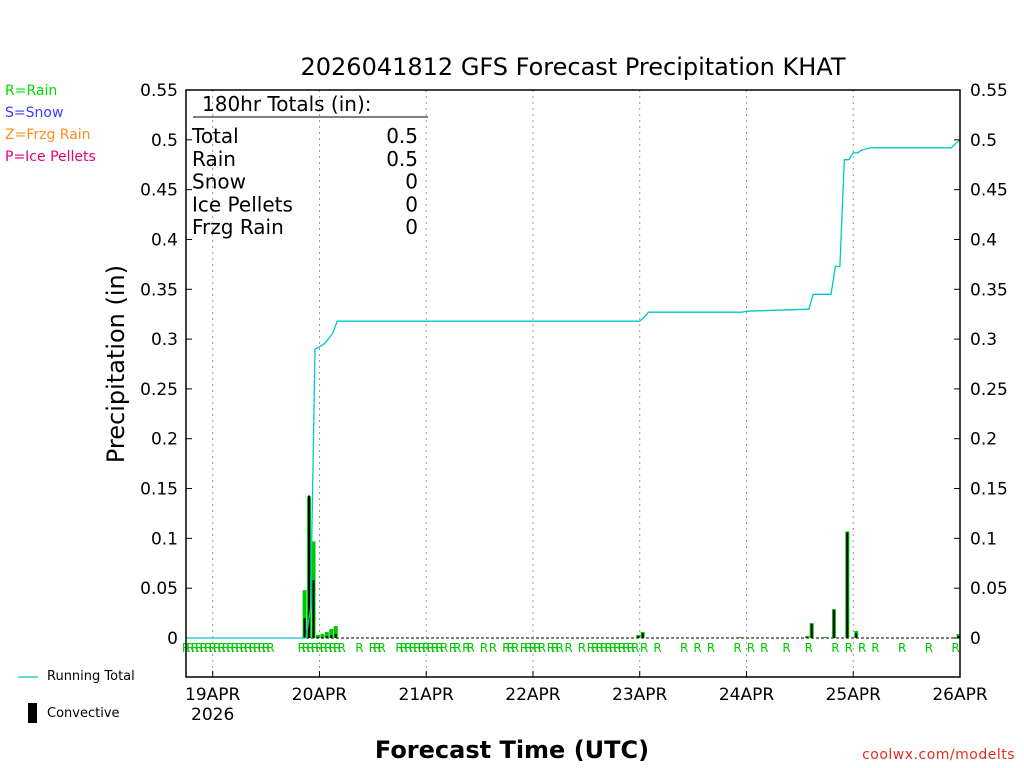  Describe the element at coordinates (34, 113) in the screenshot. I see `legend-snow: S=Snow` at that location.